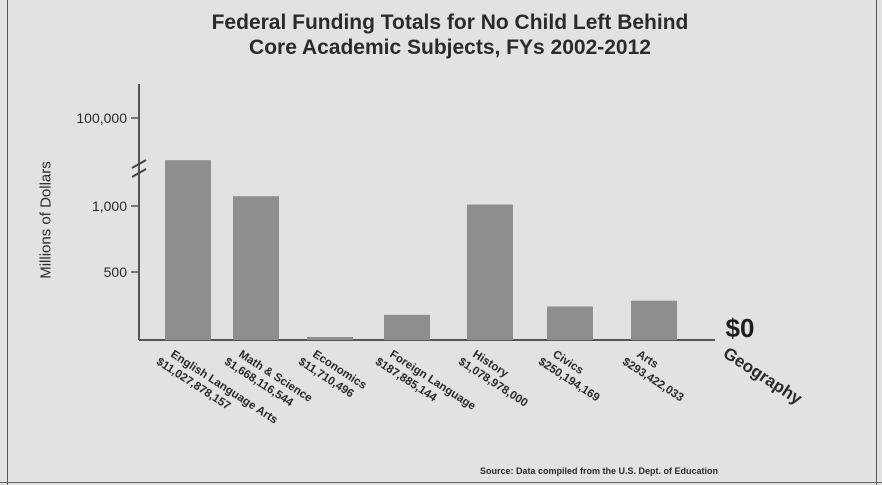  What do you see at coordinates (740, 328) in the screenshot?
I see `zero-value-label: $0` at bounding box center [740, 328].